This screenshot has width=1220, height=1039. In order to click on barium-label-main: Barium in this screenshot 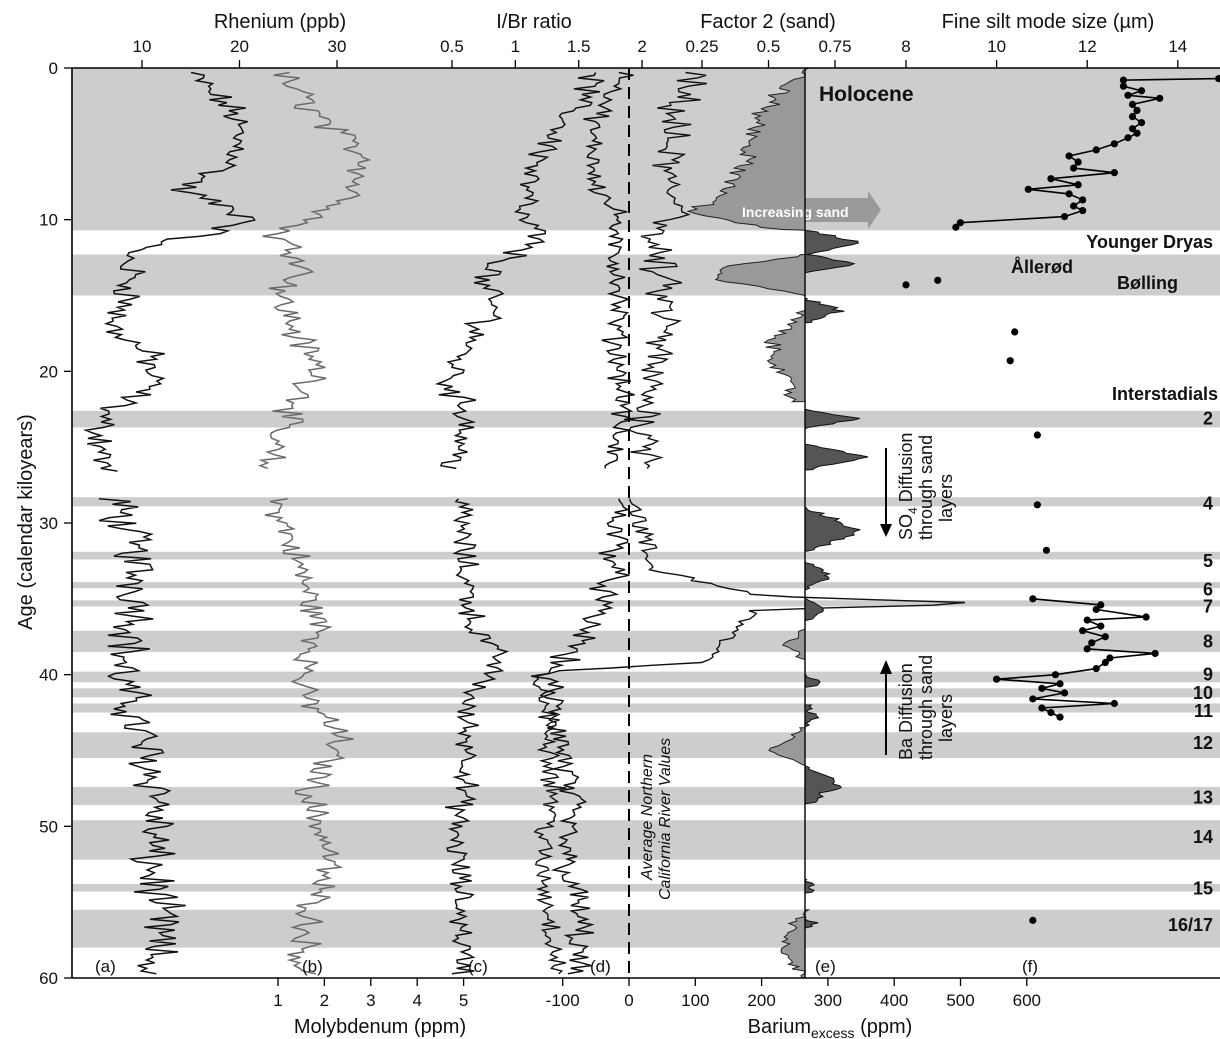, I will do `click(779, 1027)`.